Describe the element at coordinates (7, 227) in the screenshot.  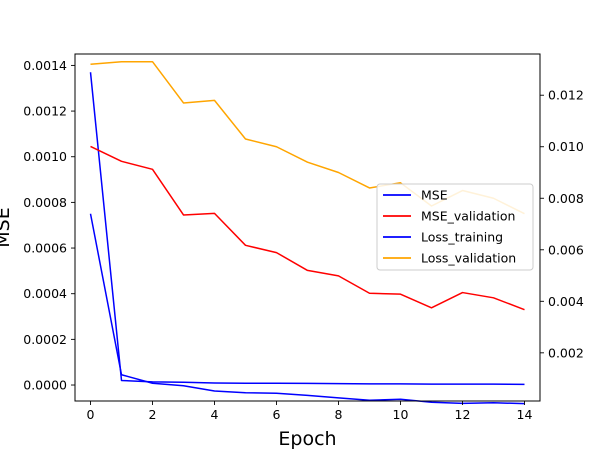
I see `y-left-axis-label: MSE` at that location.